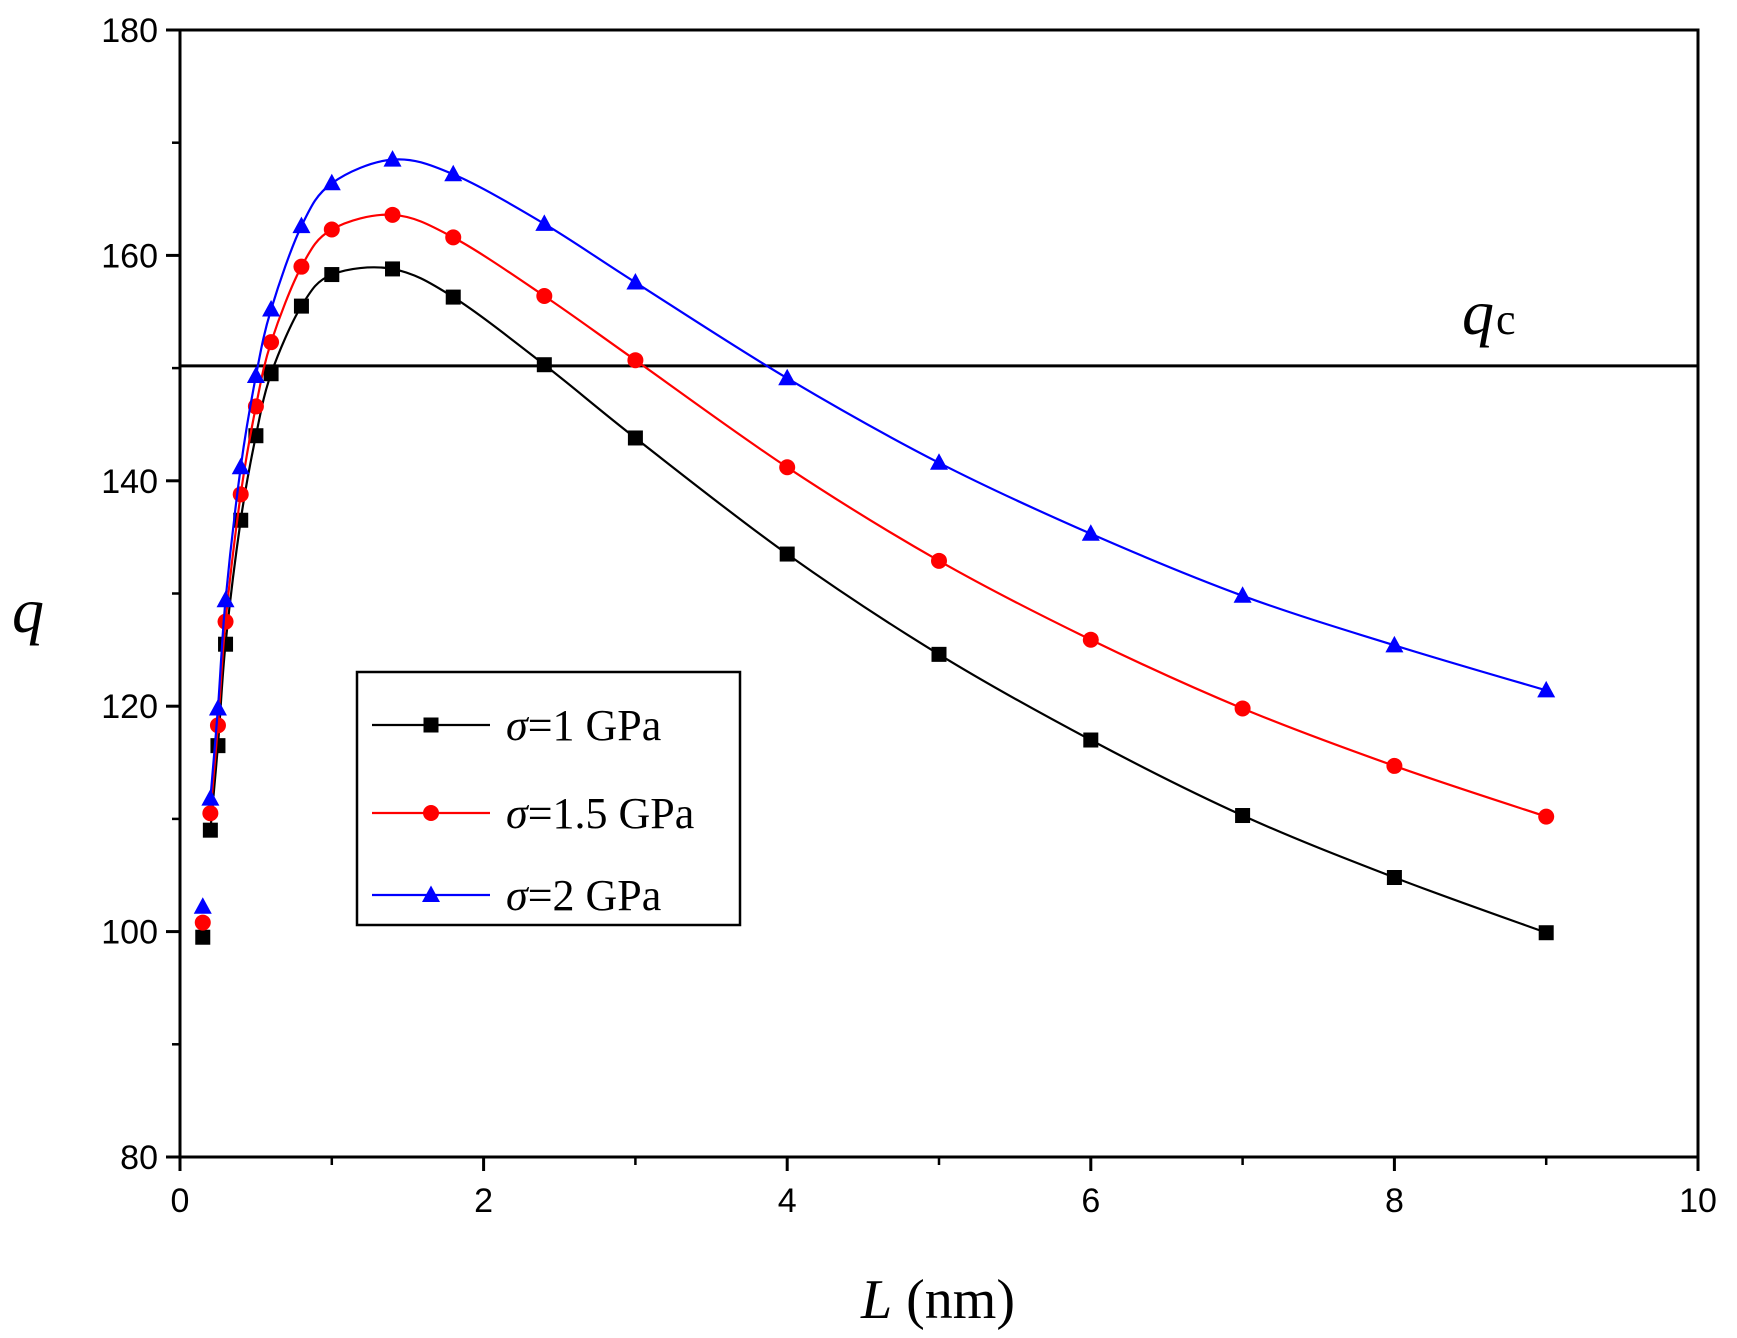  What do you see at coordinates (787, 1201) in the screenshot?
I see `x-tick-label: 4` at bounding box center [787, 1201].